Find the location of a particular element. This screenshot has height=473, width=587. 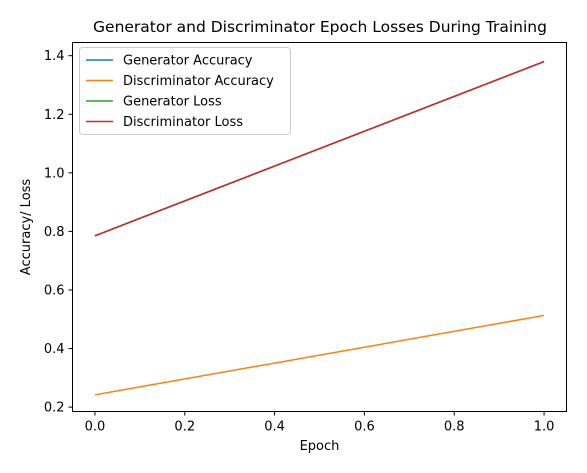

x-tick-label: 0.2 is located at coordinates (184, 427).